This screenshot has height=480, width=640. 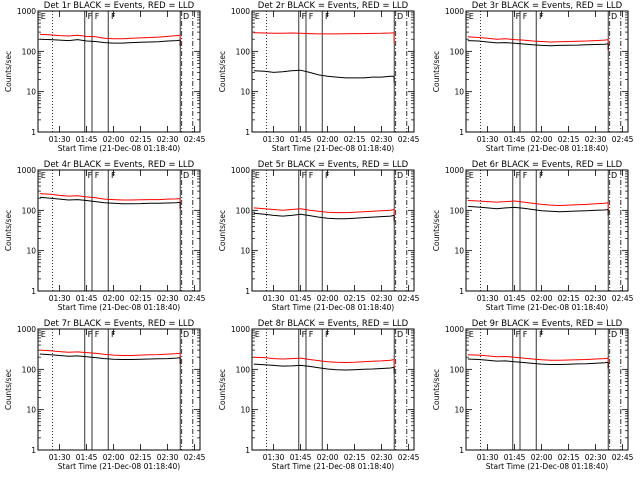 What do you see at coordinates (547, 165) in the screenshot?
I see `panel-title: Det 6r BLACK = Events, RED = LLD` at bounding box center [547, 165].